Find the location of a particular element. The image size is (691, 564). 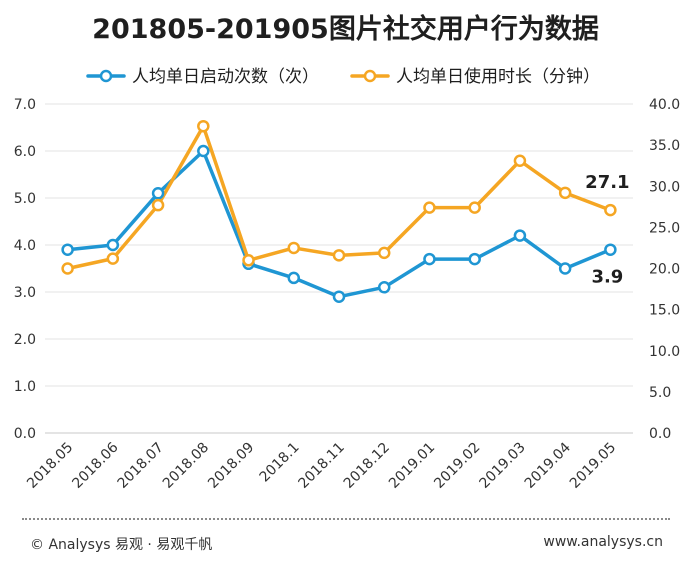

x-tick-label: 2018.05 is located at coordinates (50, 466).